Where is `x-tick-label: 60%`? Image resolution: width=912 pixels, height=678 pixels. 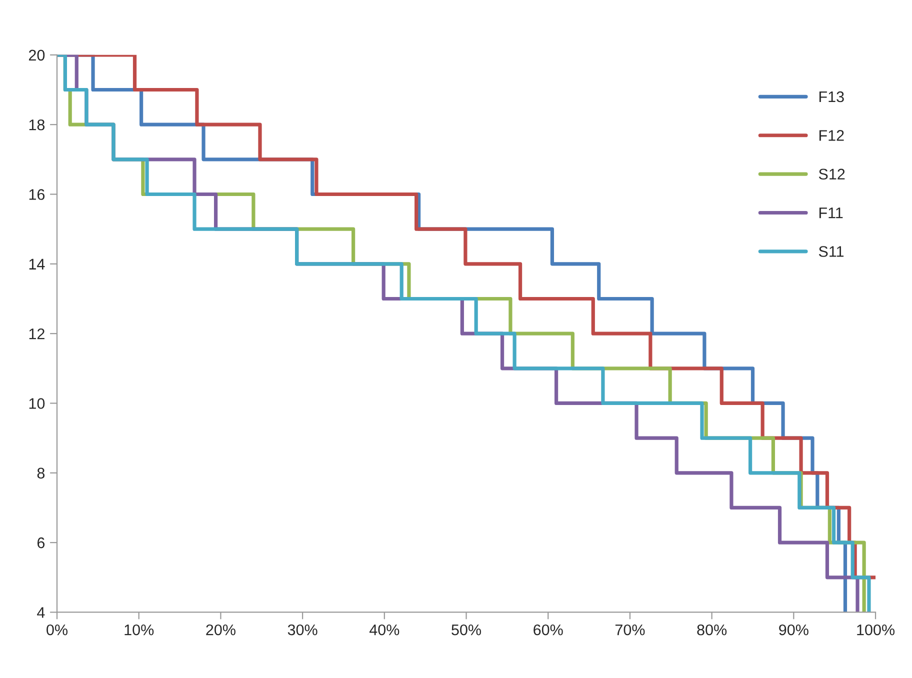 x-tick-label: 60% is located at coordinates (548, 630).